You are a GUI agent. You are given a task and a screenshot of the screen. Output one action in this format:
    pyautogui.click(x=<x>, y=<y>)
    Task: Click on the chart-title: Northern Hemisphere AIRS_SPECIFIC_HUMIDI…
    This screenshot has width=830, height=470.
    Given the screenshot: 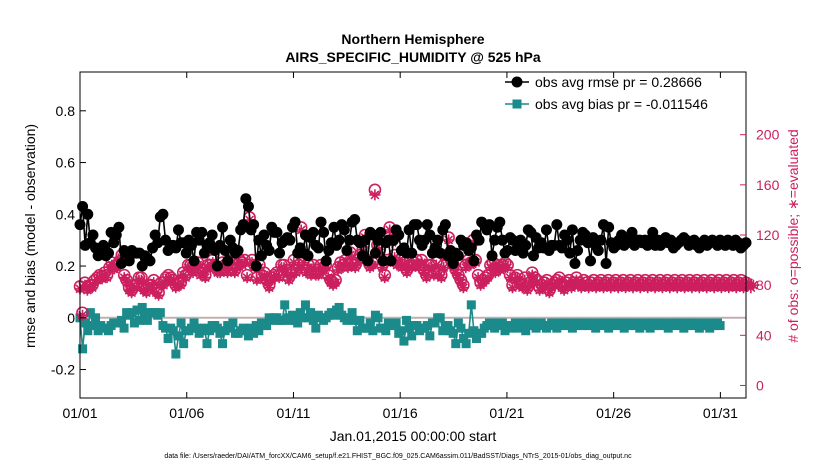 What is the action you would take?
    pyautogui.click(x=413, y=48)
    